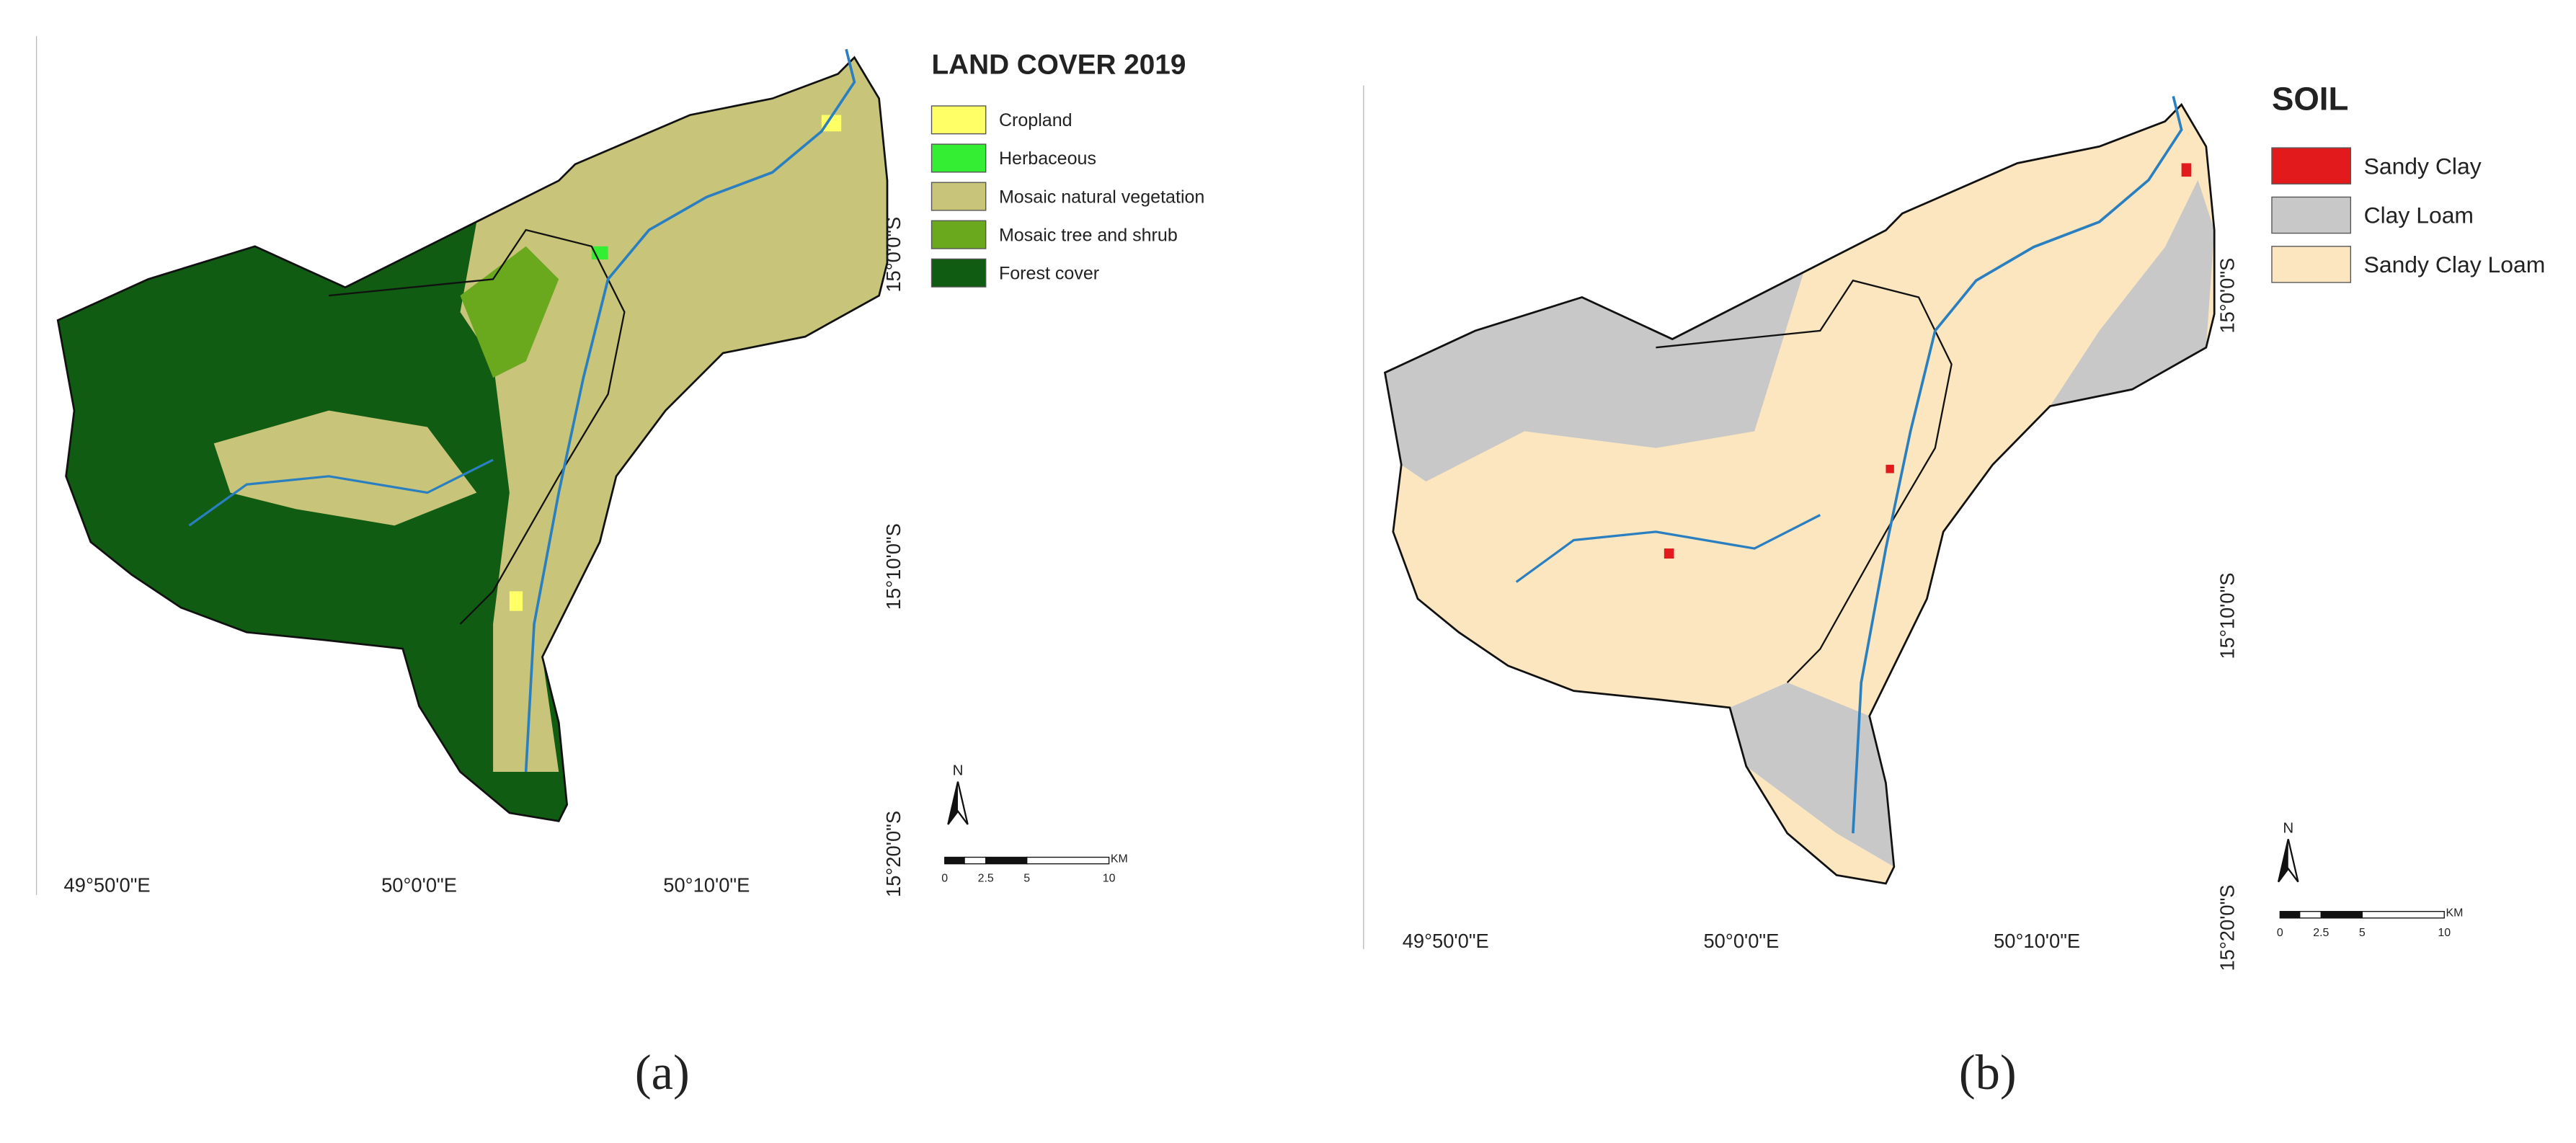  I want to click on legend-title: SOIL, so click(2310, 99).